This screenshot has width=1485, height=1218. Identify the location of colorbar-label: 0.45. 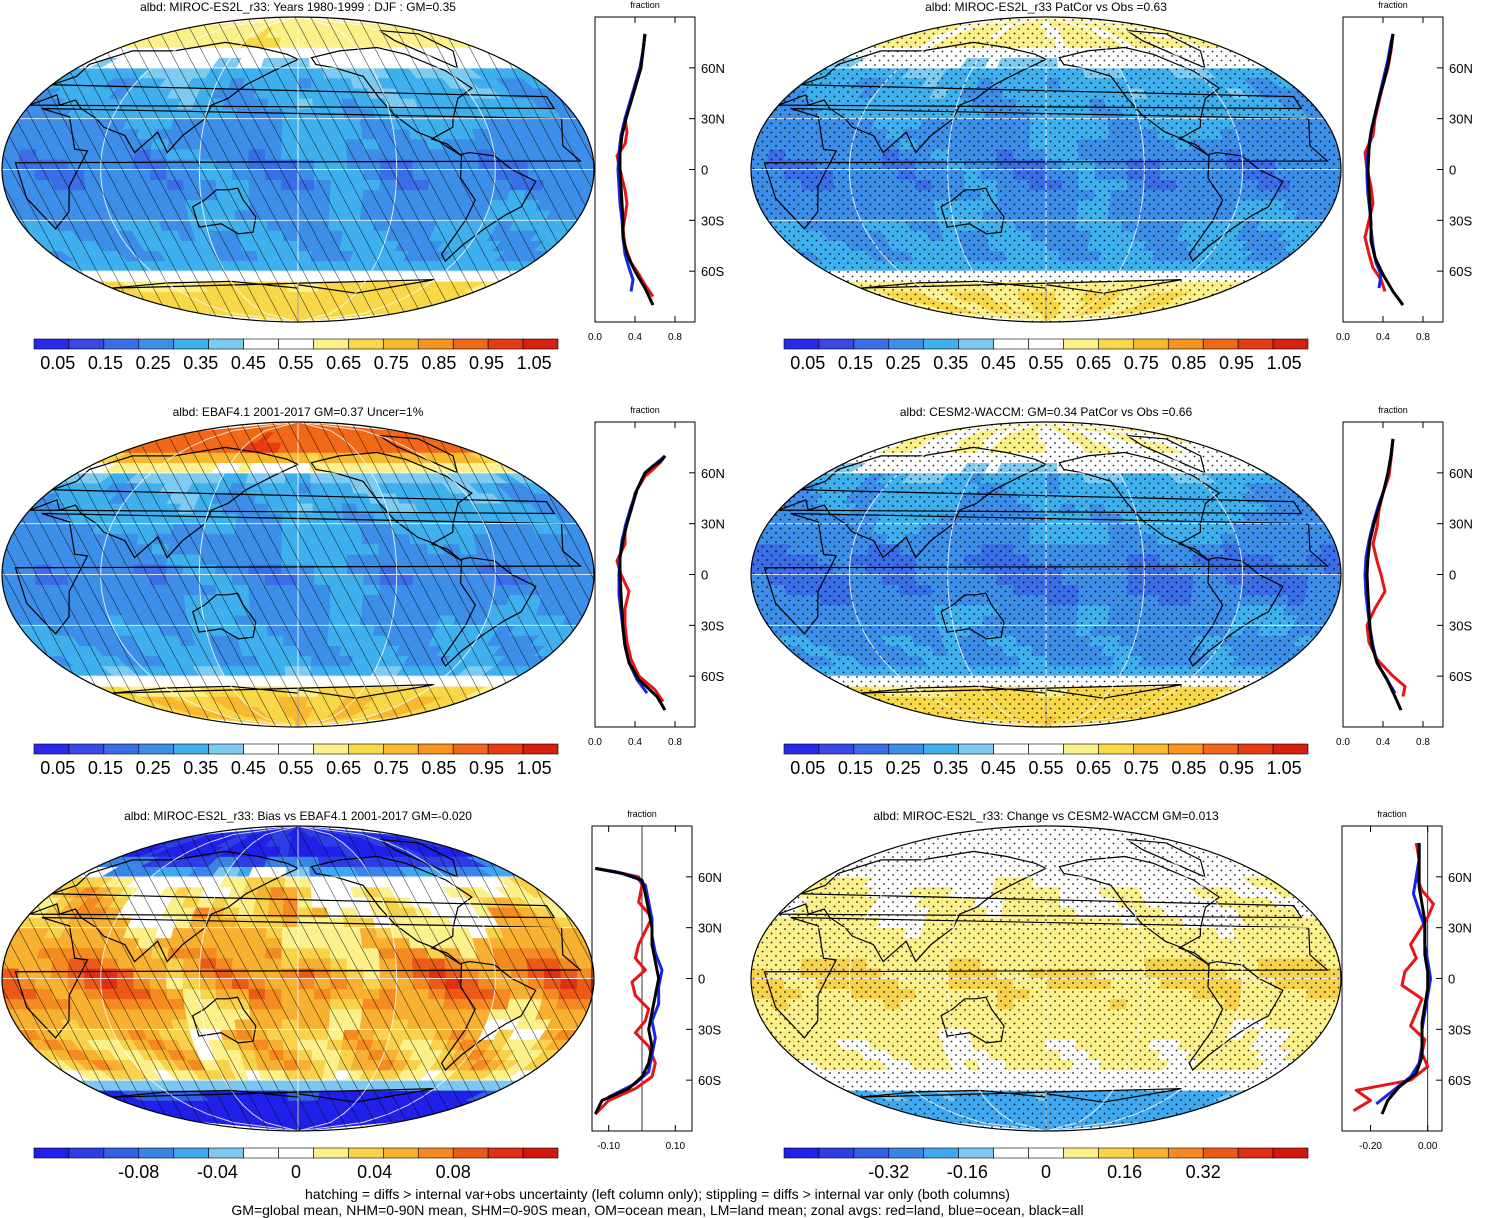
(998, 363).